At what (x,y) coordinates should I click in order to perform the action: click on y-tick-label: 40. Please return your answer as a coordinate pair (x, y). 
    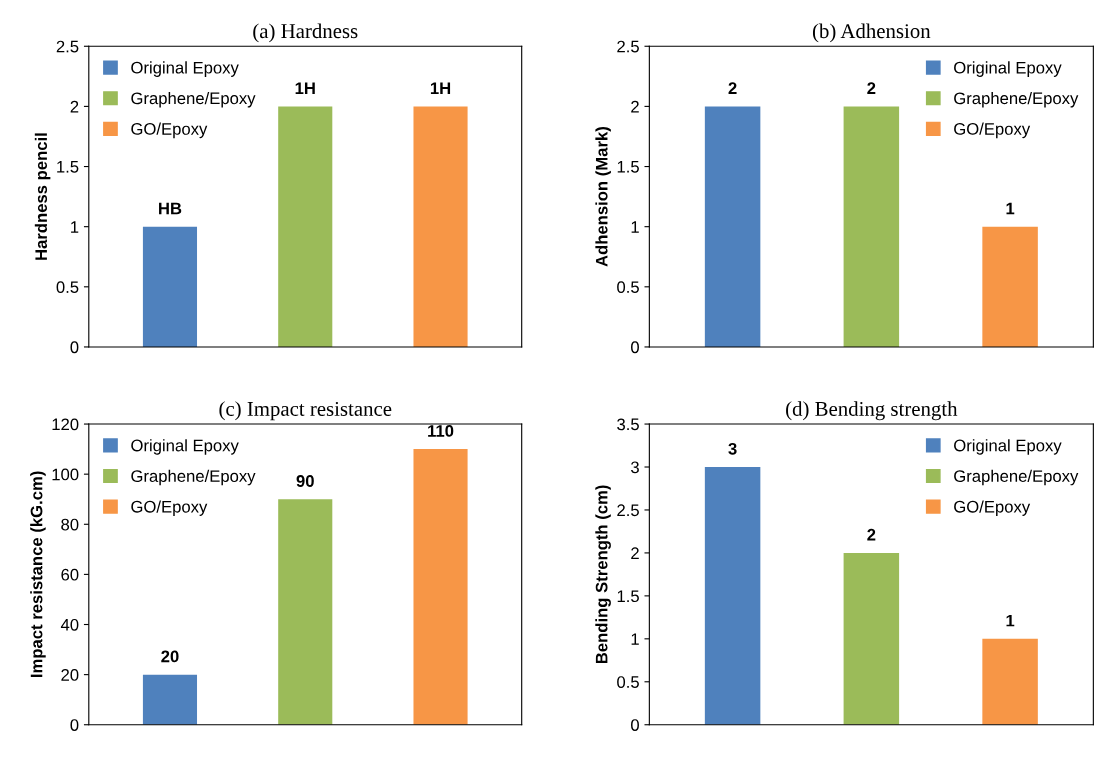
    Looking at the image, I should click on (69, 624).